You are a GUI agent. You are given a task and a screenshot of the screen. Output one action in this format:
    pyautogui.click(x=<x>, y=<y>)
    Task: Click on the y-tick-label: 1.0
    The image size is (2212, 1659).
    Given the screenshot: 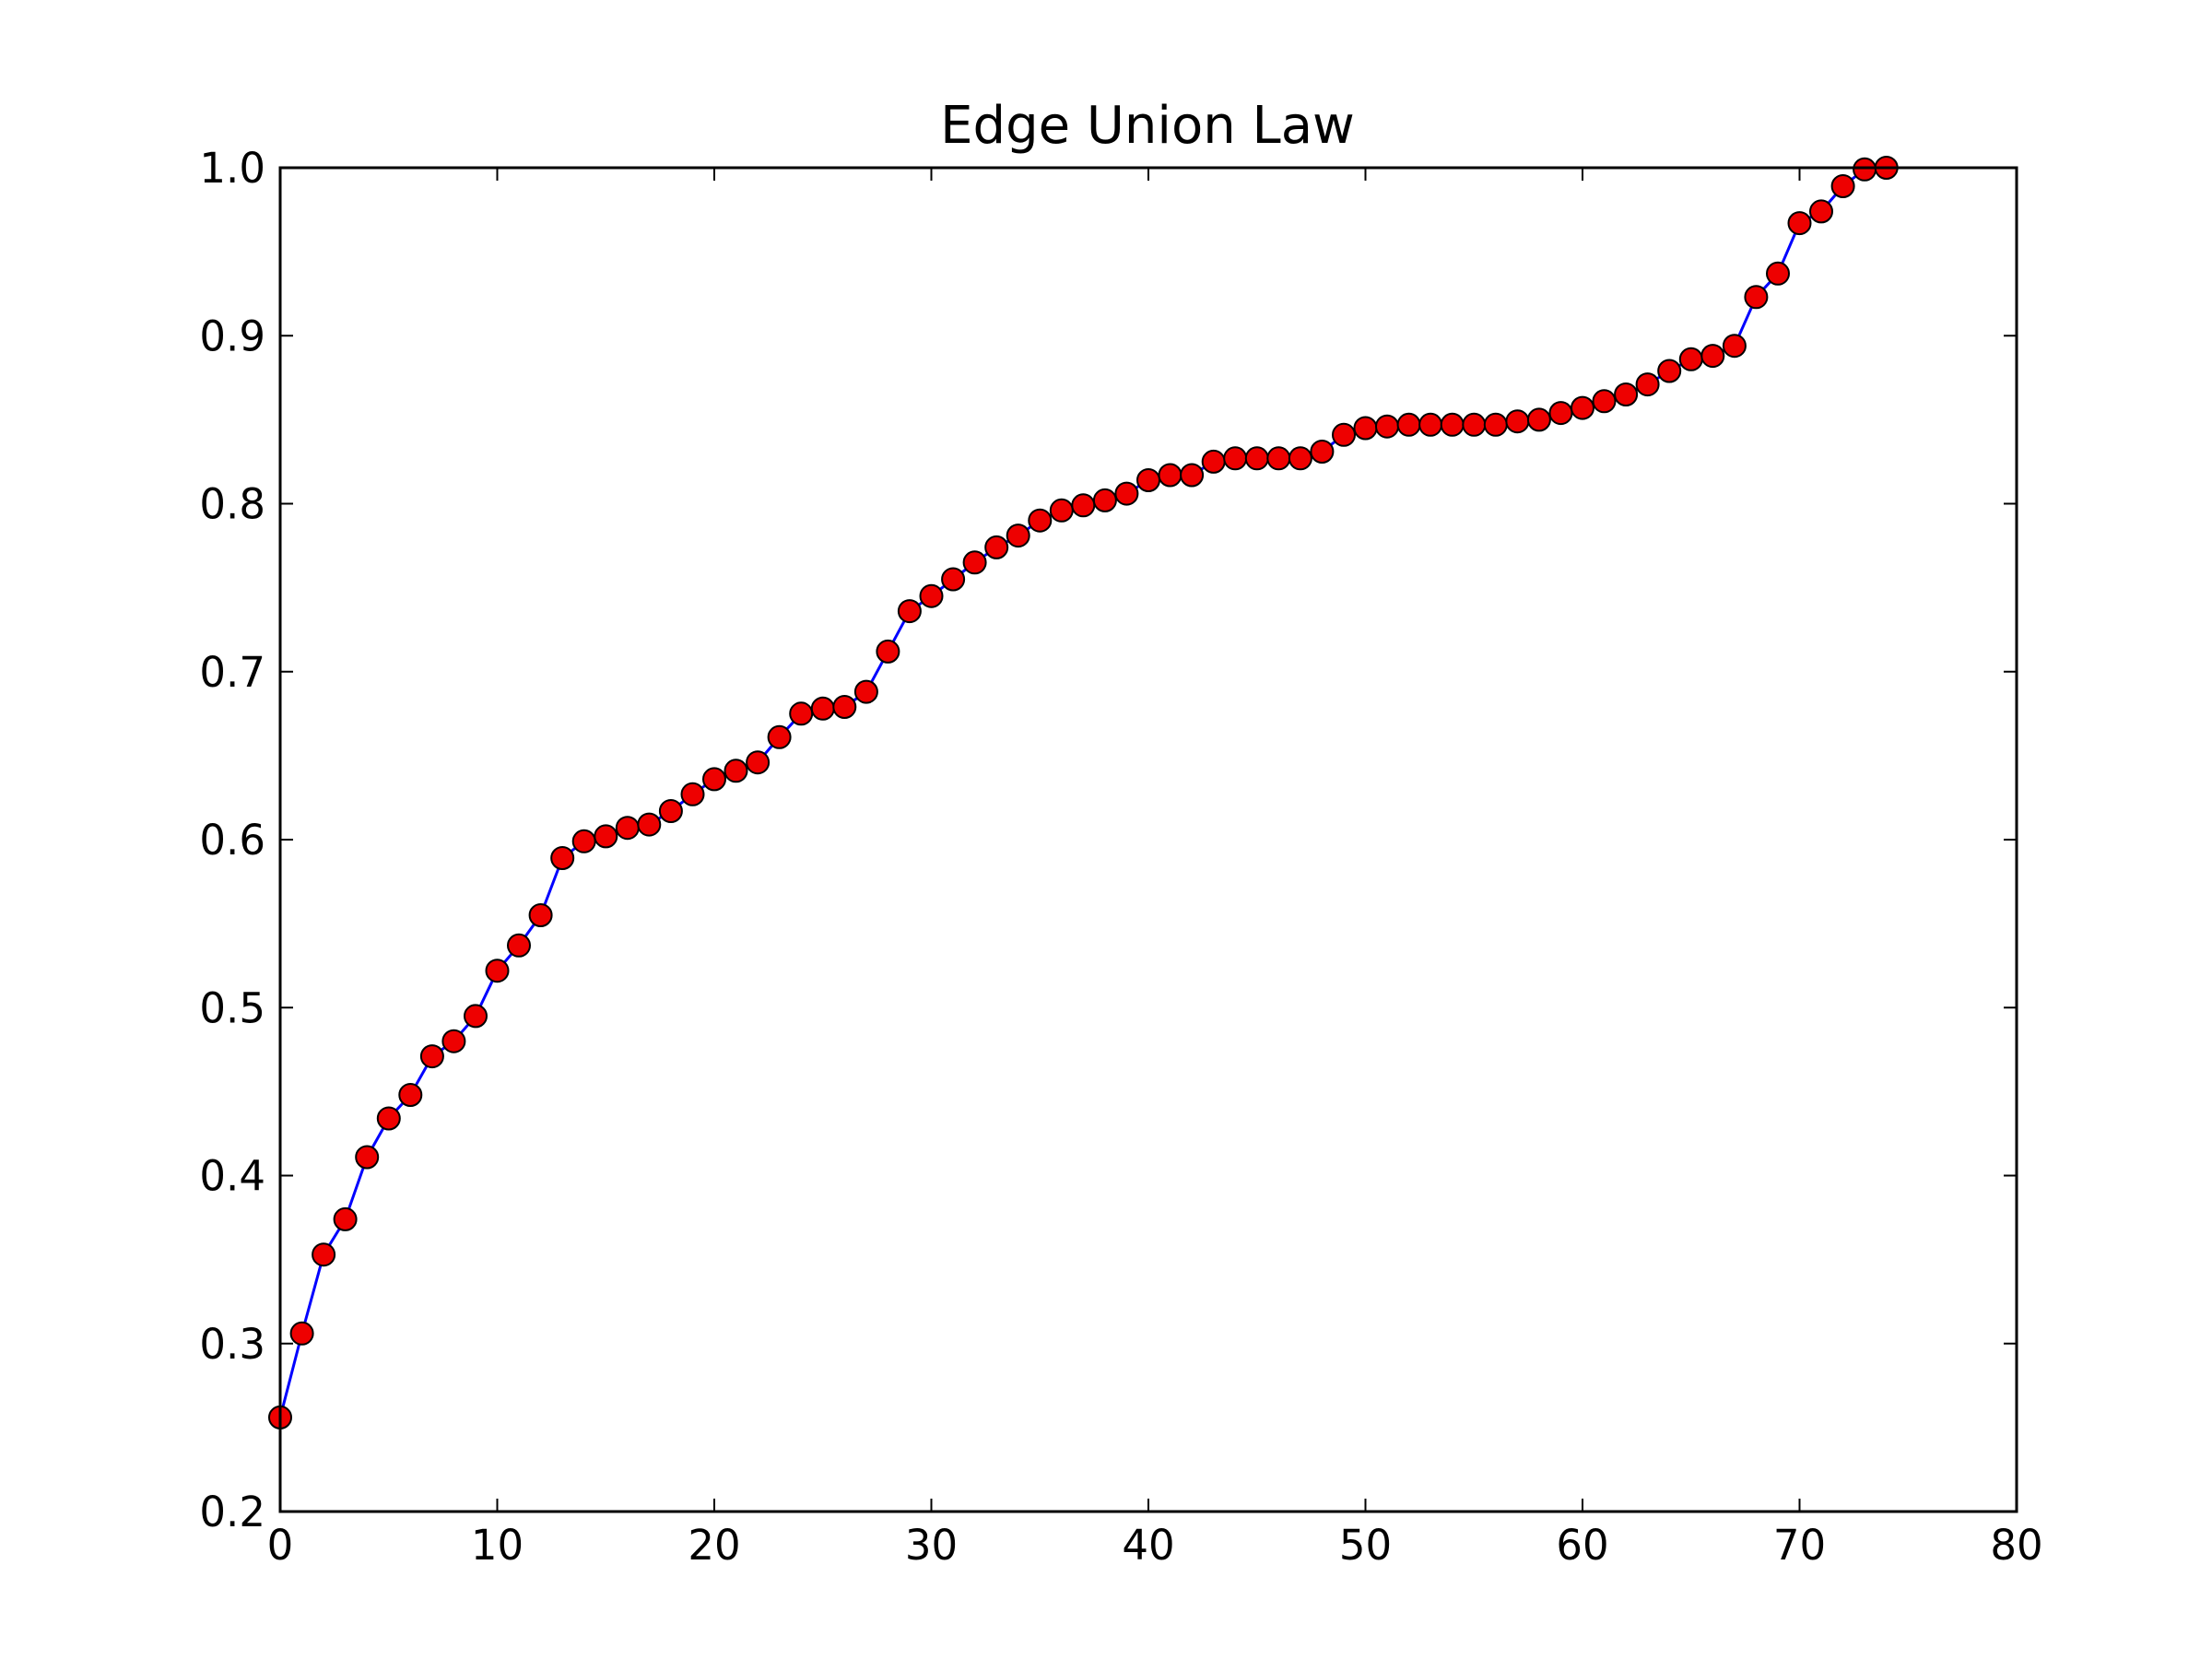 What is the action you would take?
    pyautogui.click(x=232, y=168)
    